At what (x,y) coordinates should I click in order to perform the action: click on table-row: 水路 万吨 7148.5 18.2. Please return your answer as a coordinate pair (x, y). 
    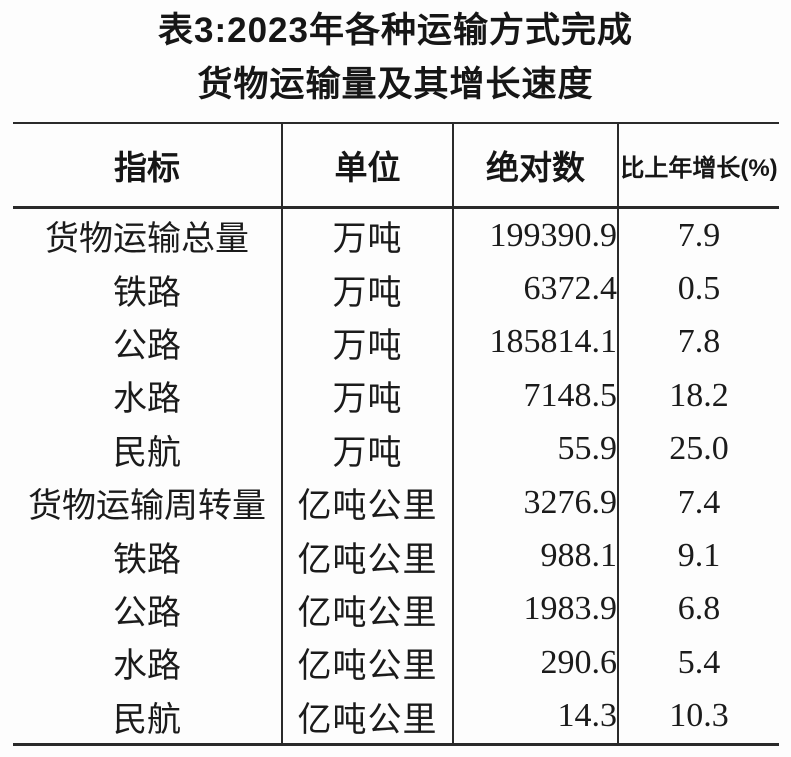
    Looking at the image, I should click on (396, 396).